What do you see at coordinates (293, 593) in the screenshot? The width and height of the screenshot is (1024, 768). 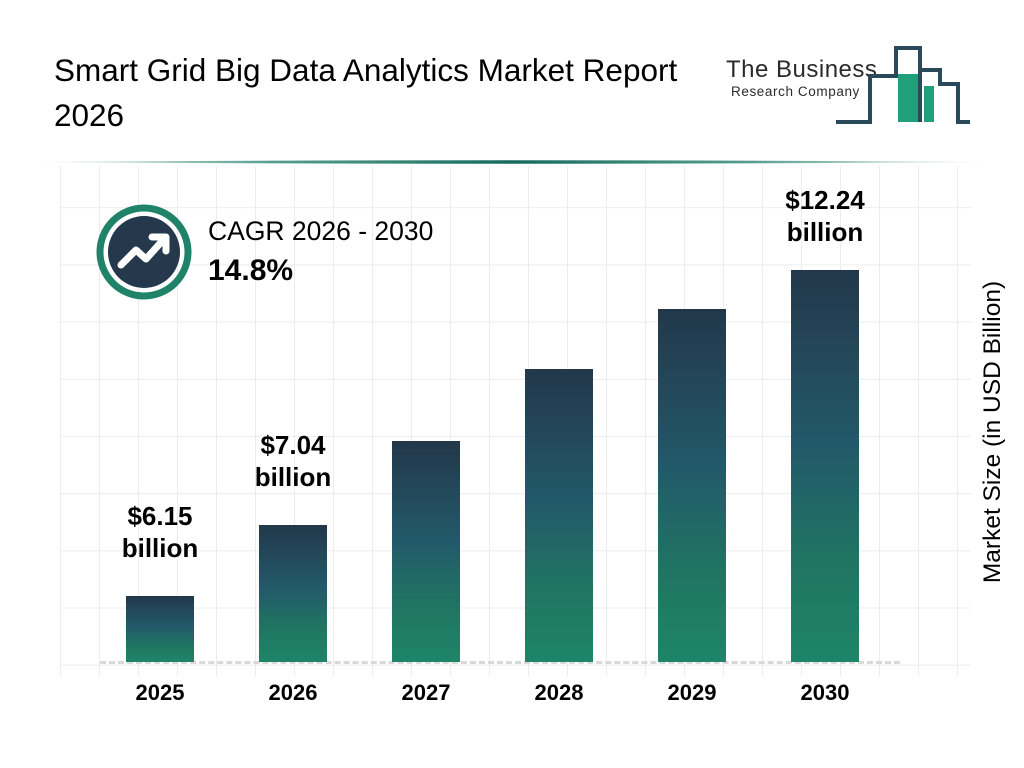 I see `bar-2026` at bounding box center [293, 593].